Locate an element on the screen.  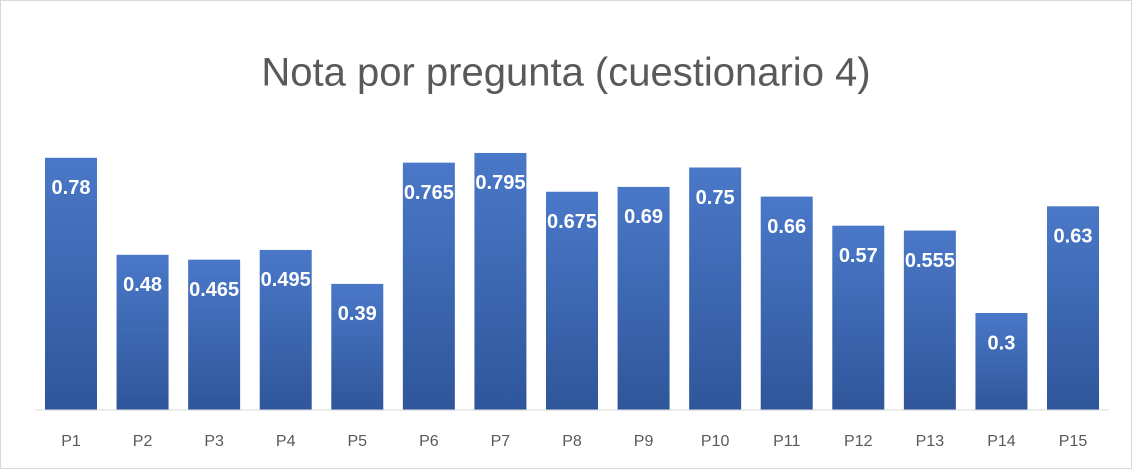
x-tick-label: P2 is located at coordinates (143, 441).